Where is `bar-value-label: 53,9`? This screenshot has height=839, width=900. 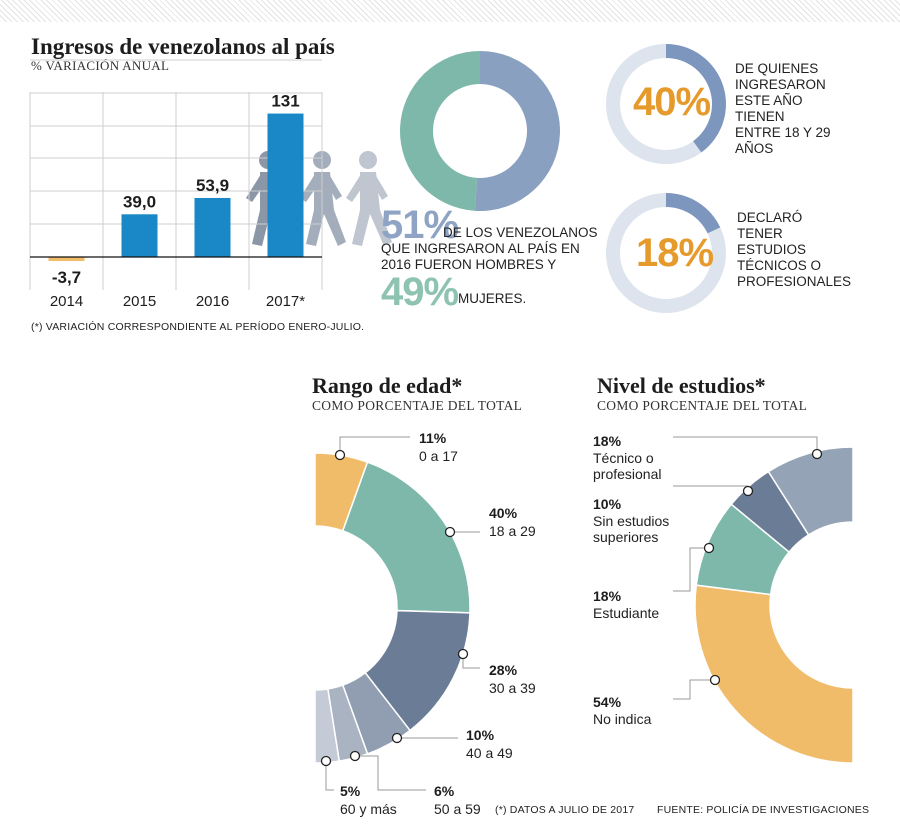 bar-value-label: 53,9 is located at coordinates (212, 185).